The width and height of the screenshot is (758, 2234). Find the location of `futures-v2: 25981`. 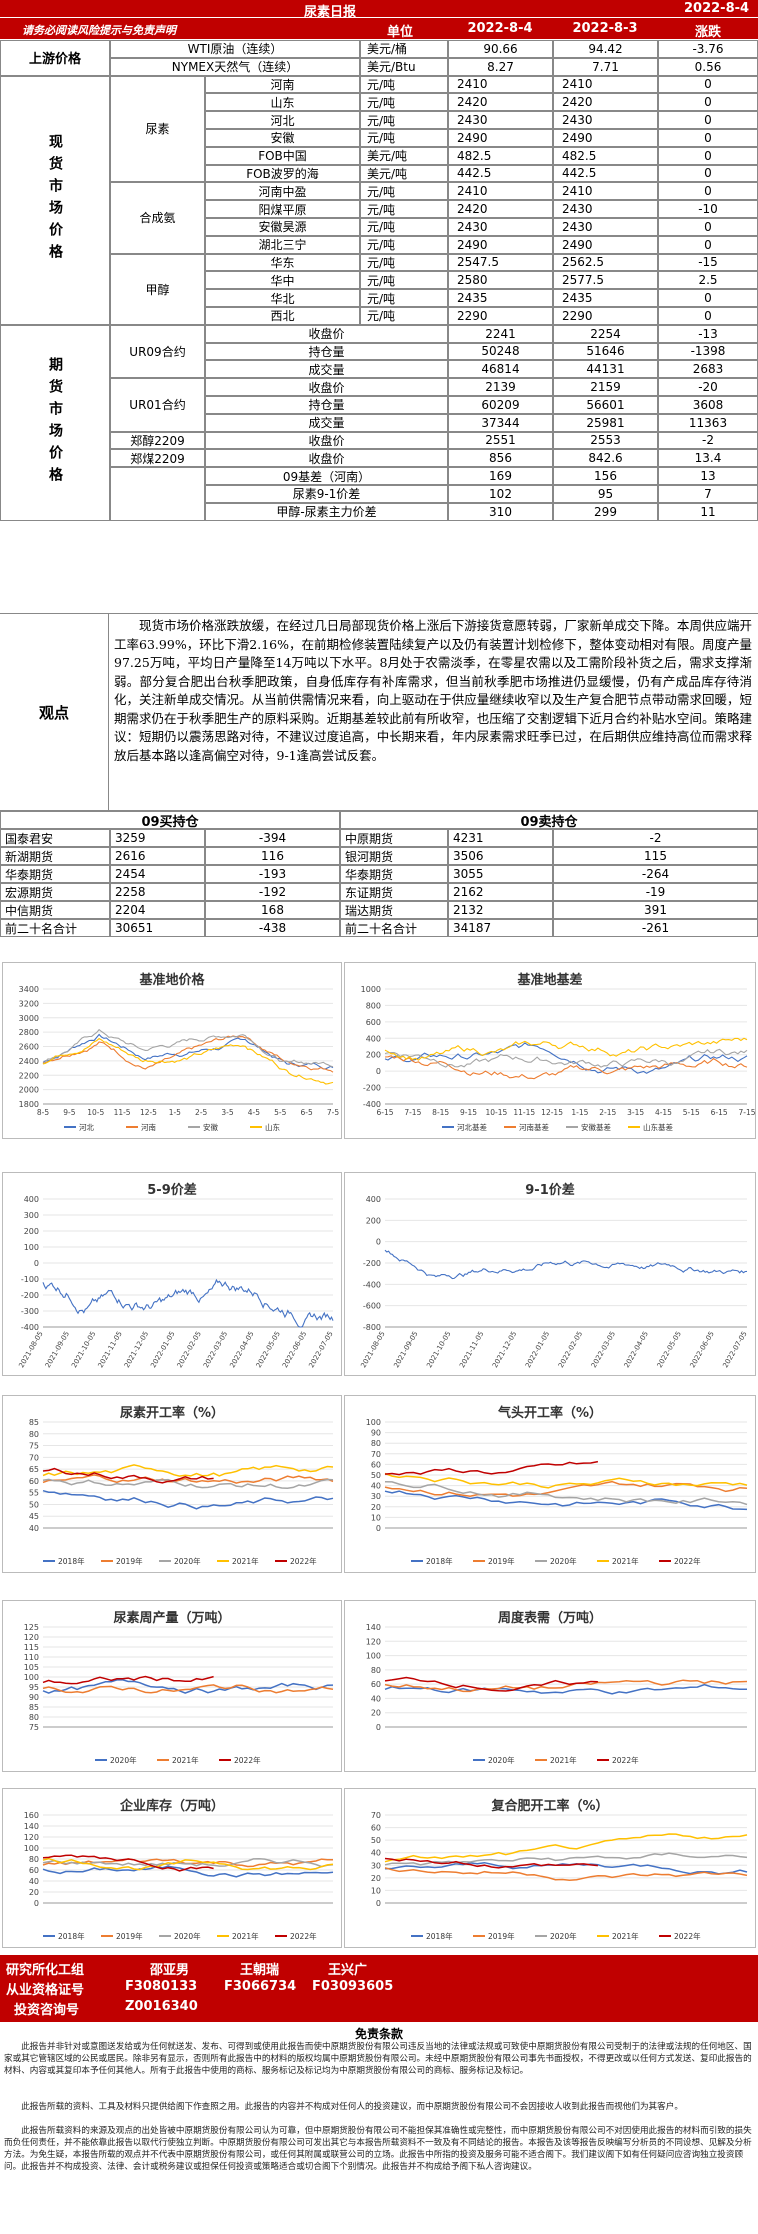

futures-v2: 25981 is located at coordinates (605, 422).